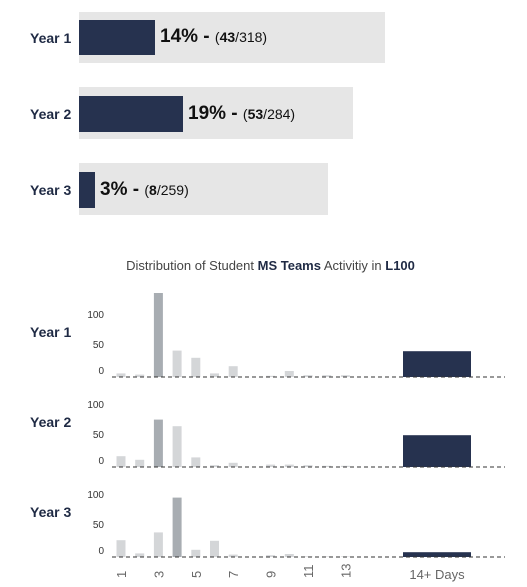 The height and width of the screenshot is (587, 527). Describe the element at coordinates (192, 265) in the screenshot. I see `title-prefix: Distribution of Student` at that location.